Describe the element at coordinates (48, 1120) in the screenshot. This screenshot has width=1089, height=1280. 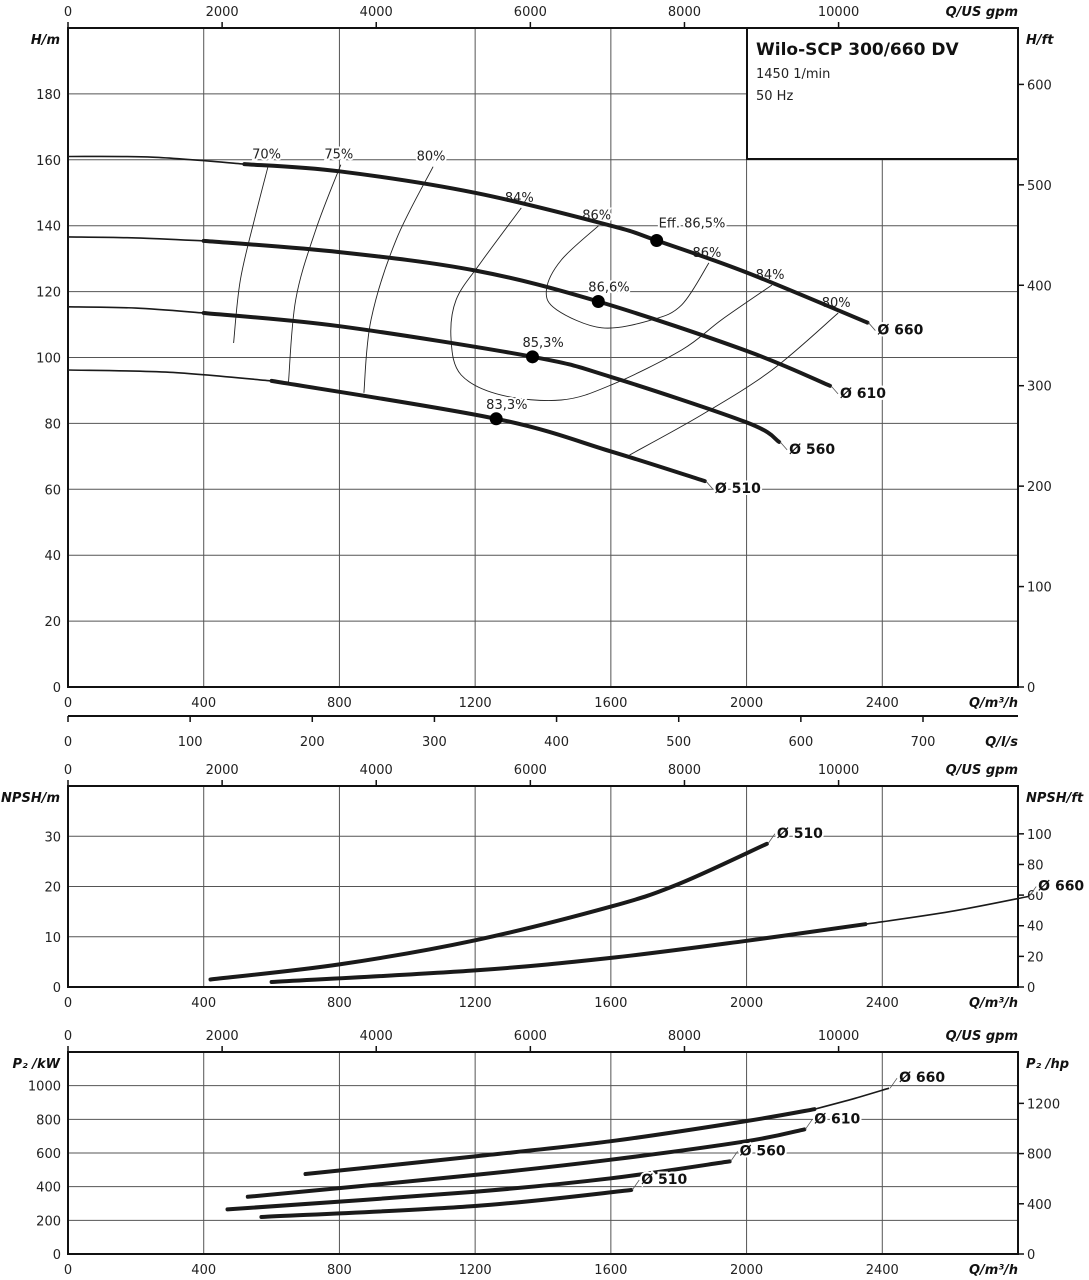
I see `y-tick-label: 800` at that location.